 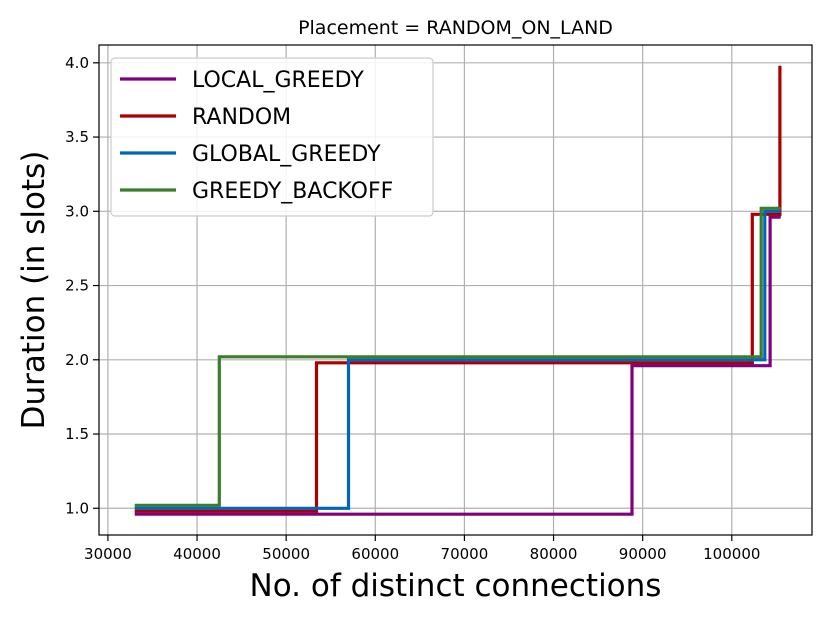 What do you see at coordinates (292, 191) in the screenshot?
I see `legend-label: GREEDY_BACKOFF` at bounding box center [292, 191].